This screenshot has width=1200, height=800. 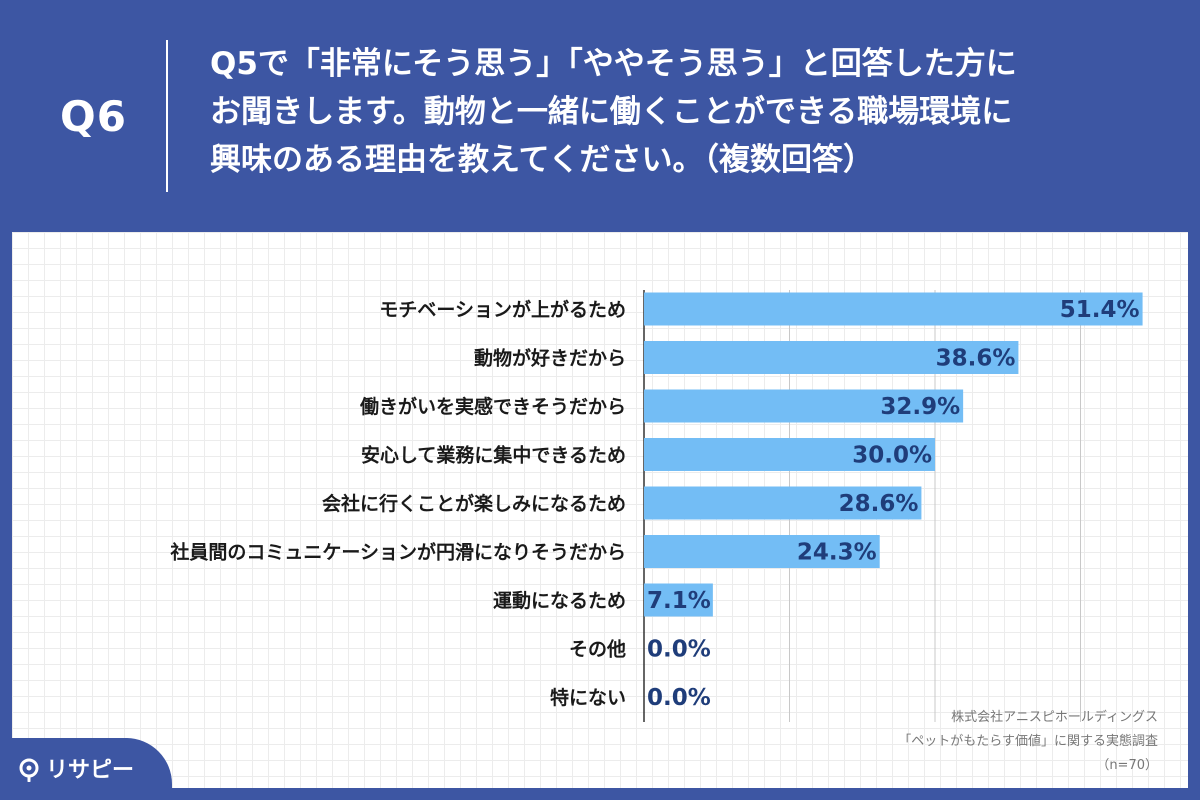 What do you see at coordinates (1054, 717) in the screenshot?
I see `source-company: 株式会社アニスピホールディングス` at bounding box center [1054, 717].